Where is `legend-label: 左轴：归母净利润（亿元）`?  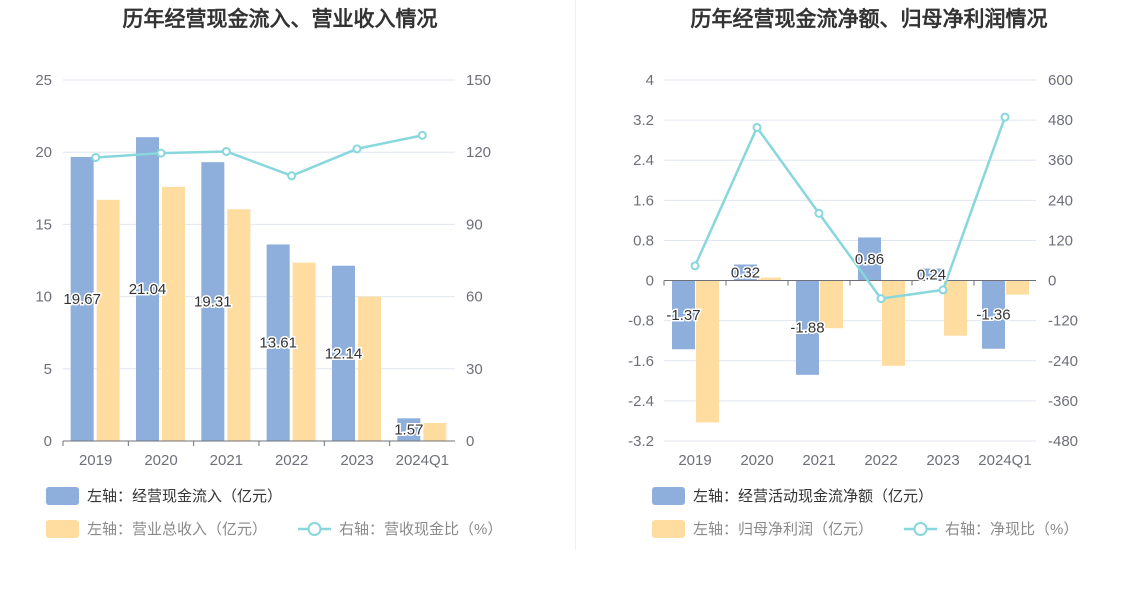
legend-label: 左轴：归母净利润（亿元） is located at coordinates (783, 529).